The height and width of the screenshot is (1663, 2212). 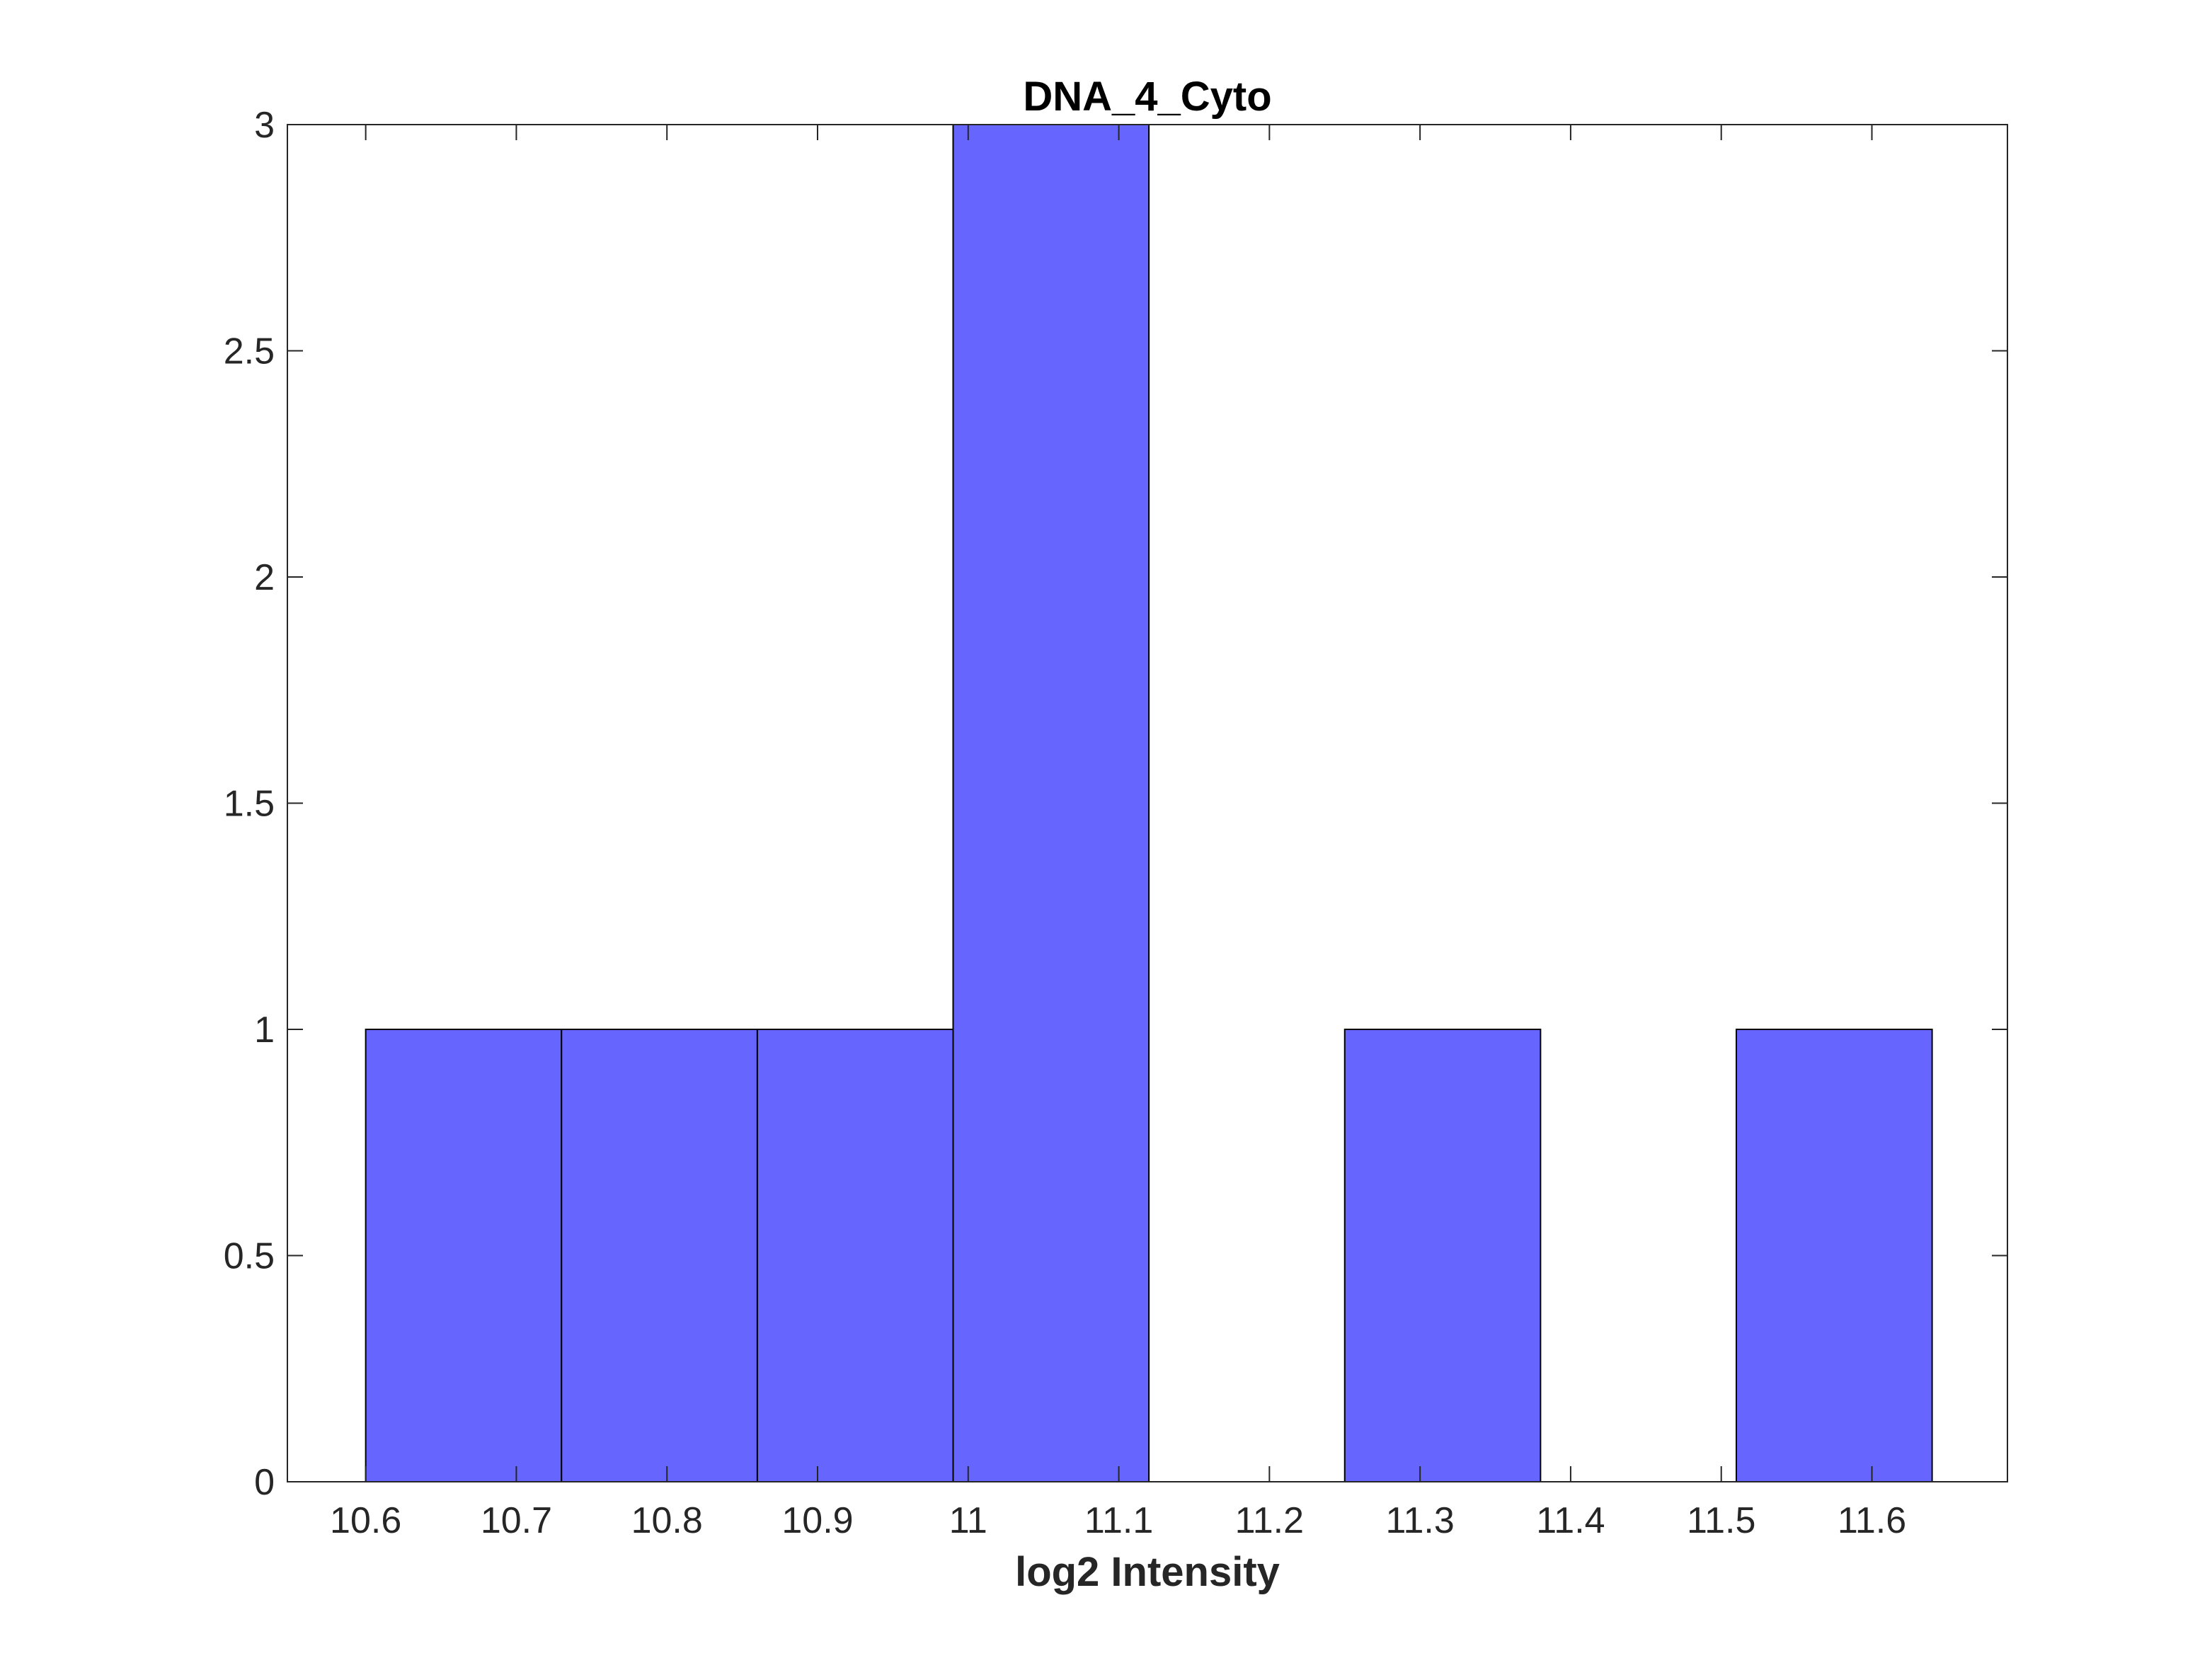 What do you see at coordinates (1147, 1572) in the screenshot?
I see `x-axis-label: log2 Intensity` at bounding box center [1147, 1572].